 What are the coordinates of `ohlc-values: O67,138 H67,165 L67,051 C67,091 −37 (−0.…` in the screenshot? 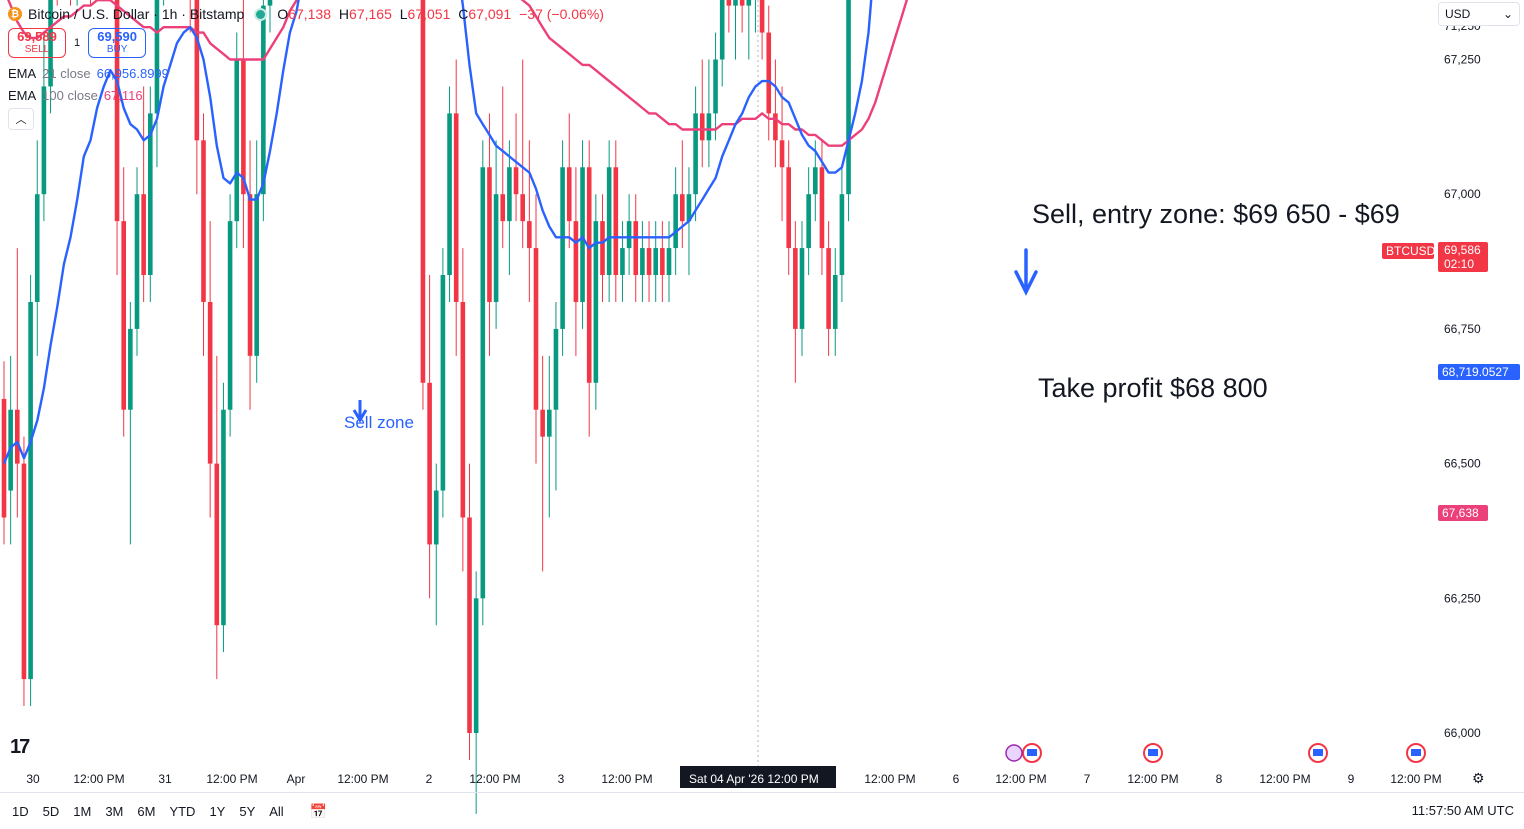 It's located at (440, 14).